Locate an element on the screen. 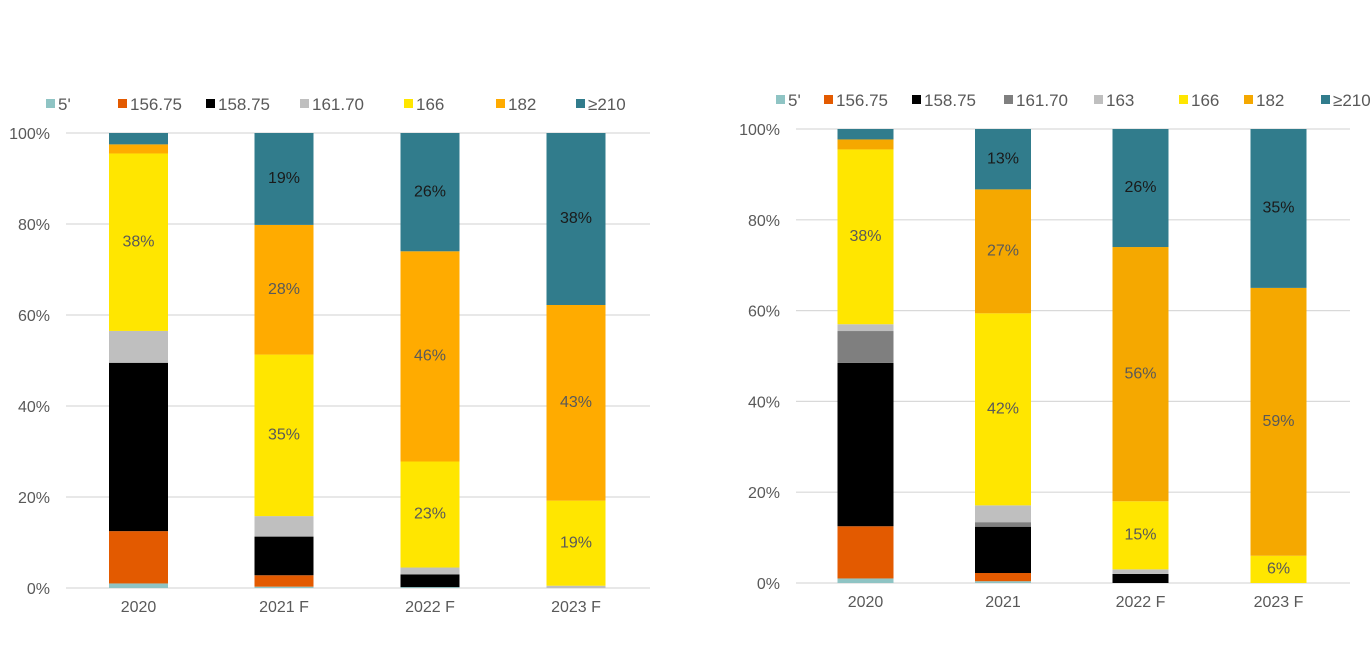  data-label: 59% is located at coordinates (1278, 421).